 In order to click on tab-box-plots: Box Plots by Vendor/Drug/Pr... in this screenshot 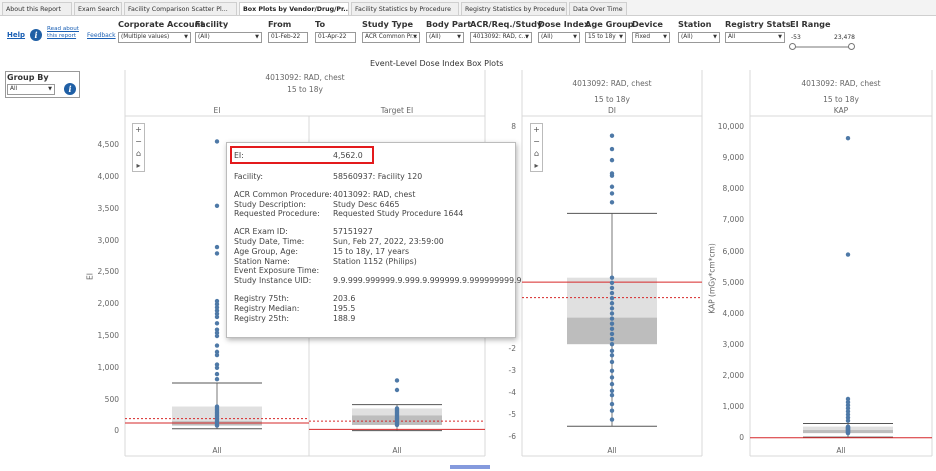, I will do `click(294, 8)`.